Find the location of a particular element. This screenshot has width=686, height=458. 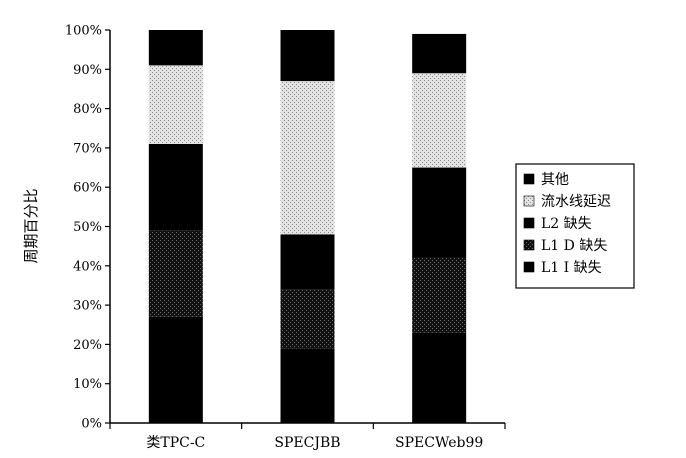

legend-label: L2 缺失 is located at coordinates (566, 224).